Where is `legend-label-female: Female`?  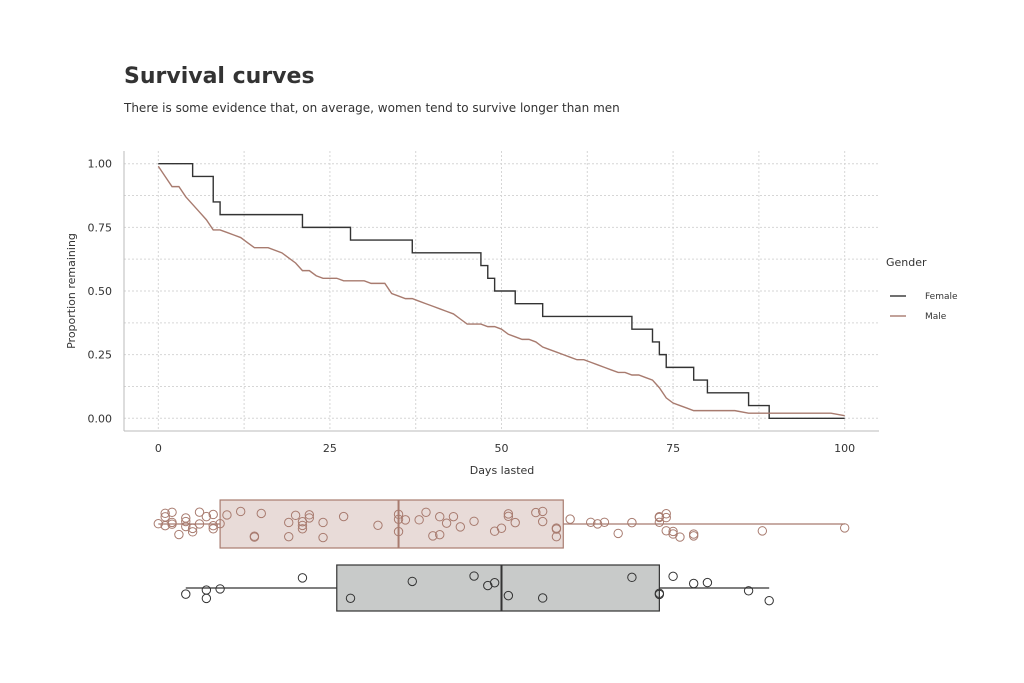
legend-label-female: Female is located at coordinates (941, 297).